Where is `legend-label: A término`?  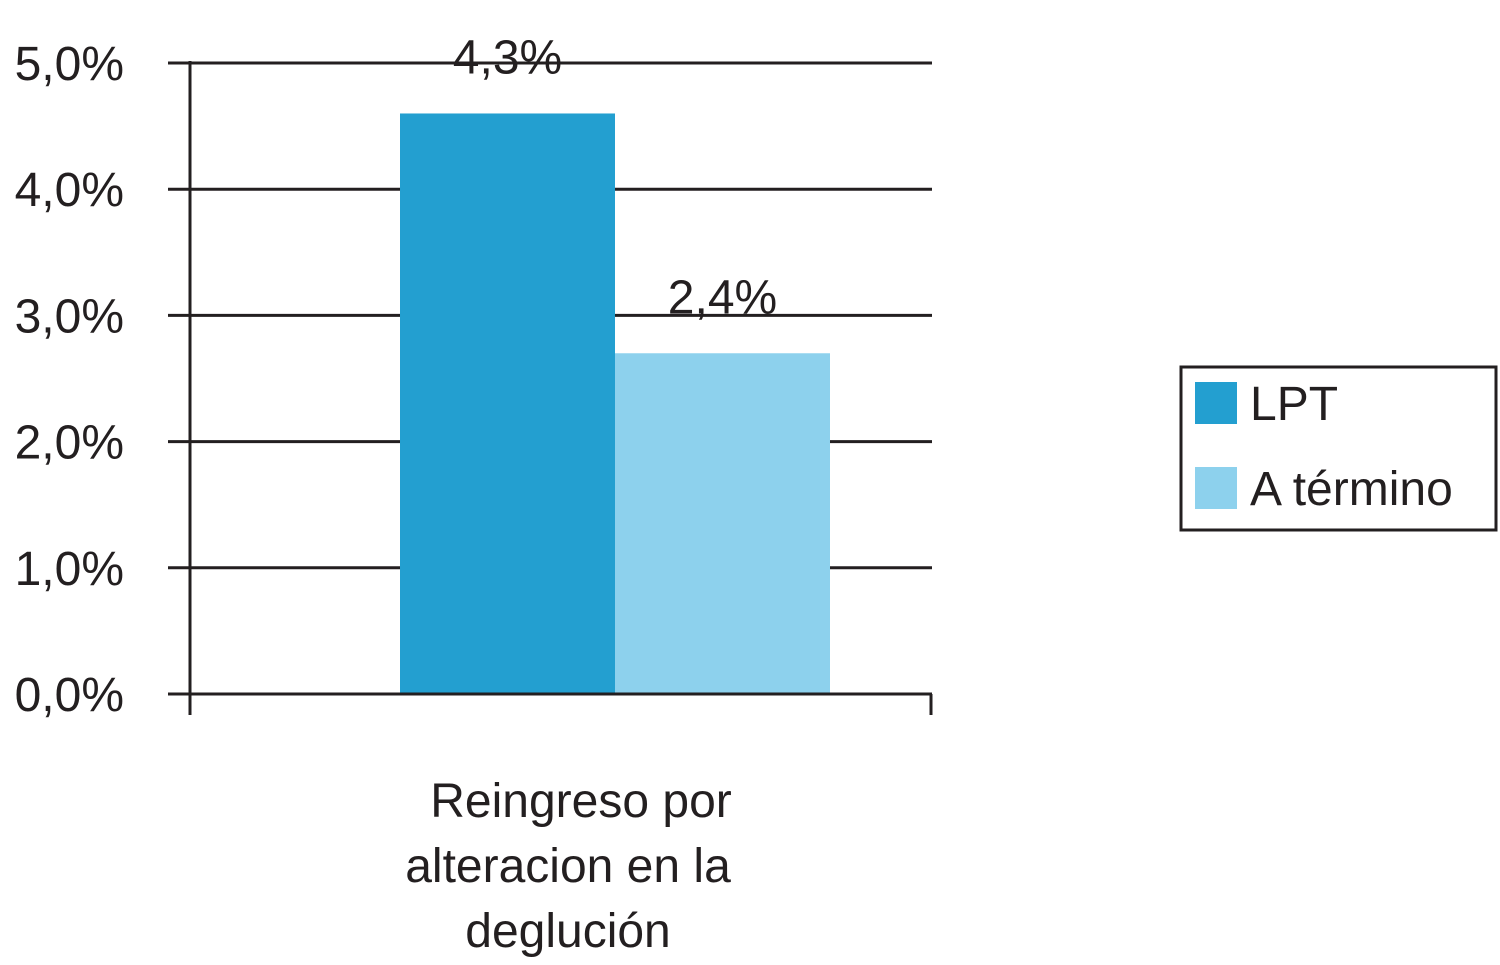
legend-label: A término is located at coordinates (1351, 489).